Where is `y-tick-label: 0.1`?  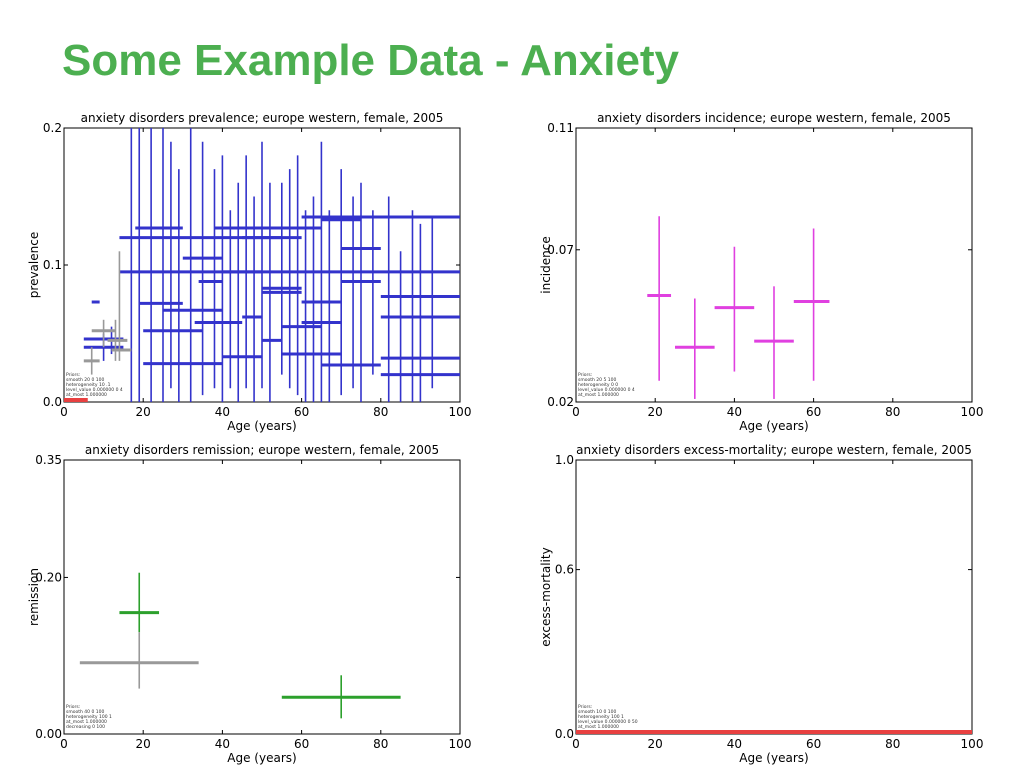
y-tick-label: 0.1 is located at coordinates (52, 265).